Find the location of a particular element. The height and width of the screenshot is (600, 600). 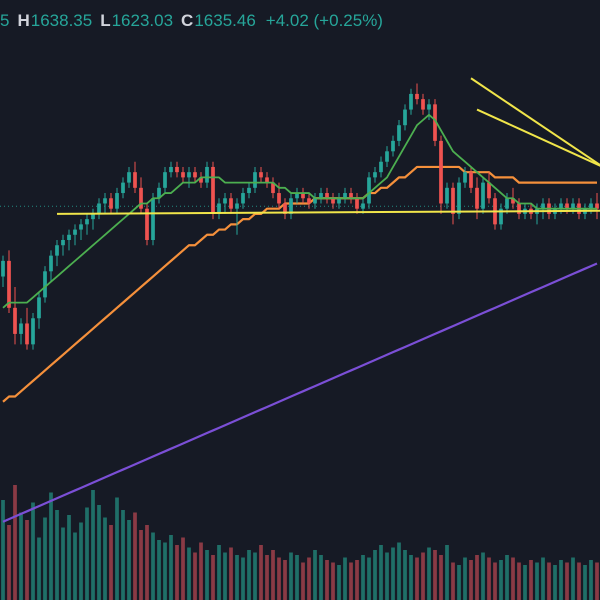

trendline-support is located at coordinates (328, 212).